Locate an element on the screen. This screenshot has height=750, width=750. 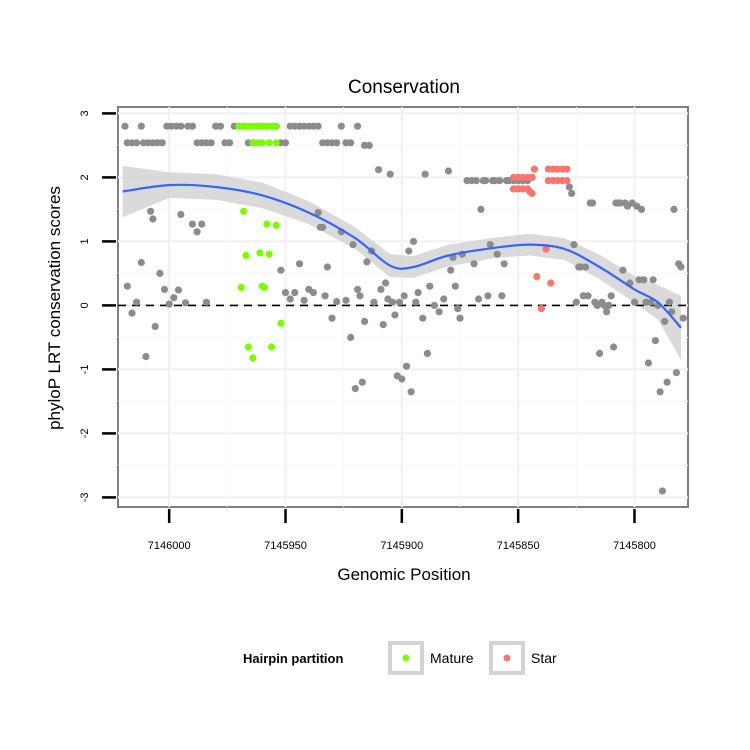
x-tick-label: 7145950 is located at coordinates (285, 546).